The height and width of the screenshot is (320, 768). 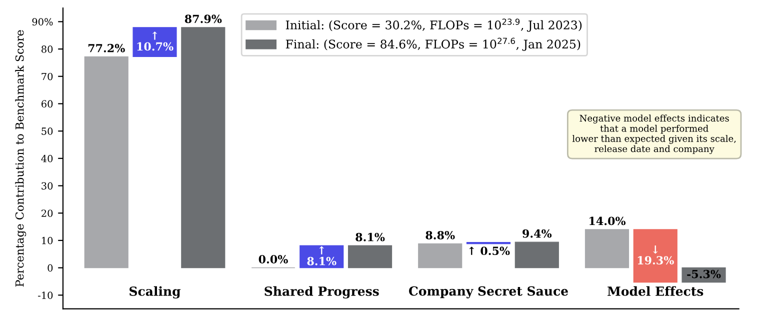 I want to click on data-label: 14.0%, so click(x=608, y=221).